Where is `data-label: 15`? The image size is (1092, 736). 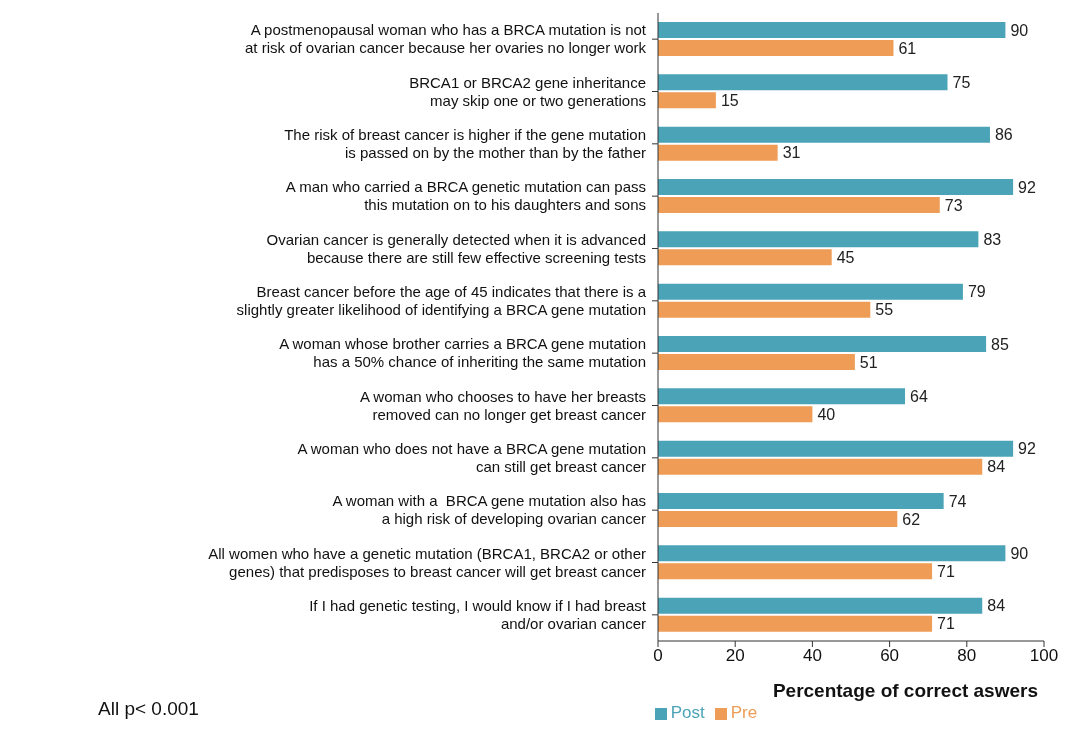 data-label: 15 is located at coordinates (729, 101).